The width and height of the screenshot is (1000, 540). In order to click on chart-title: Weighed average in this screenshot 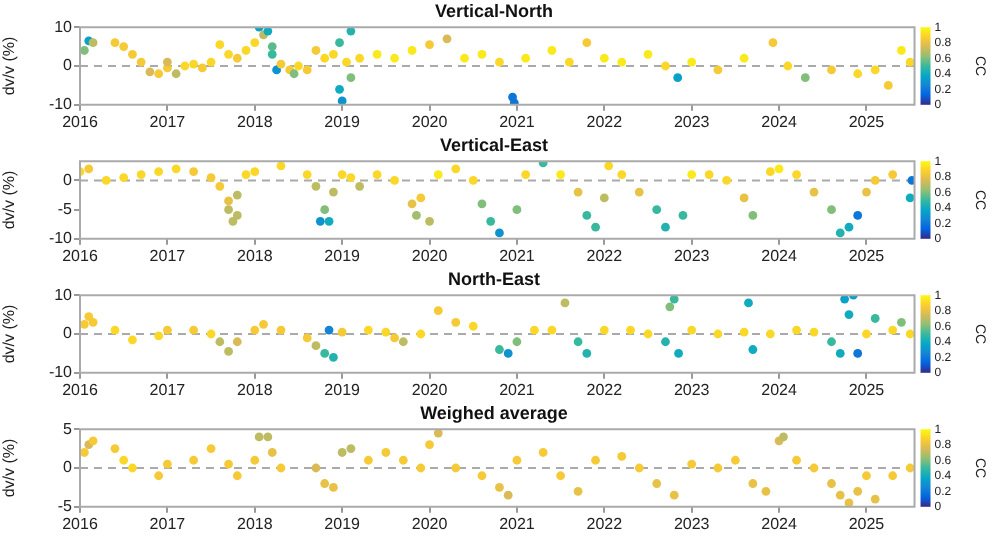, I will do `click(494, 413)`.